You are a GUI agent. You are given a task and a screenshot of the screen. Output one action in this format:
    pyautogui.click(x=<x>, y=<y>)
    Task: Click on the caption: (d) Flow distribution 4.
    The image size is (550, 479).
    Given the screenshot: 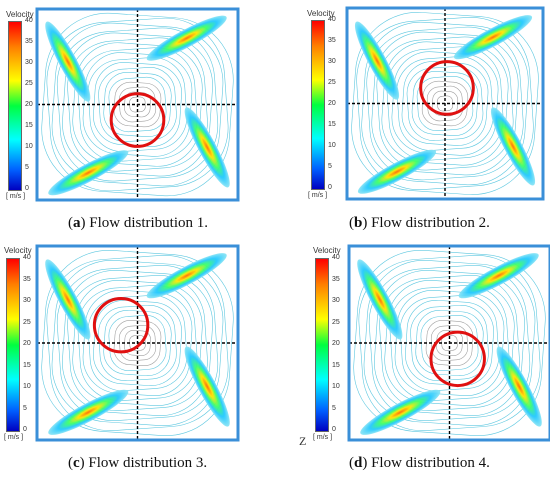 What is the action you would take?
    pyautogui.click(x=419, y=463)
    